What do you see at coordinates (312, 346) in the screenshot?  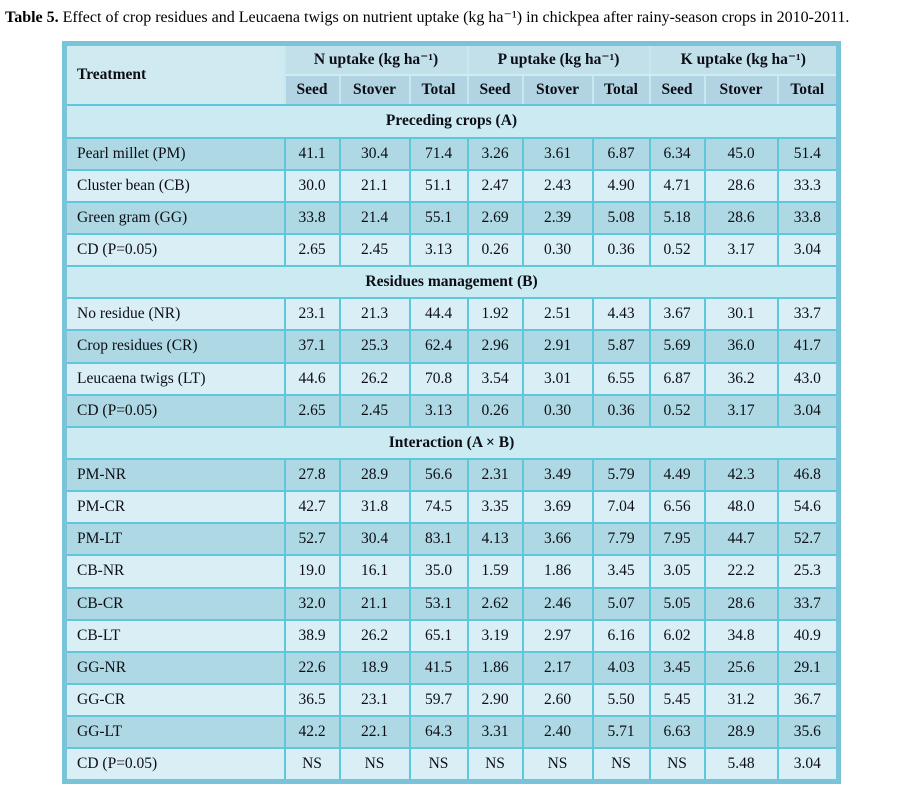 I see `value-cell: 37.1` at bounding box center [312, 346].